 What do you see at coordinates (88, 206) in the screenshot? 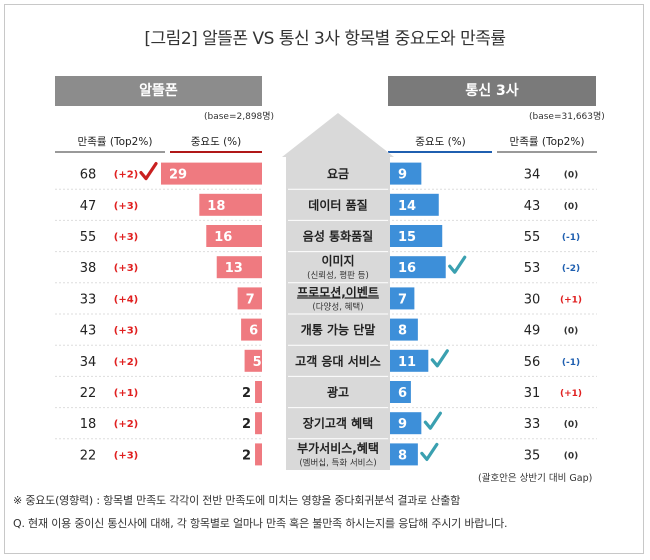
I see `left-satisfaction-value: 47` at bounding box center [88, 206].